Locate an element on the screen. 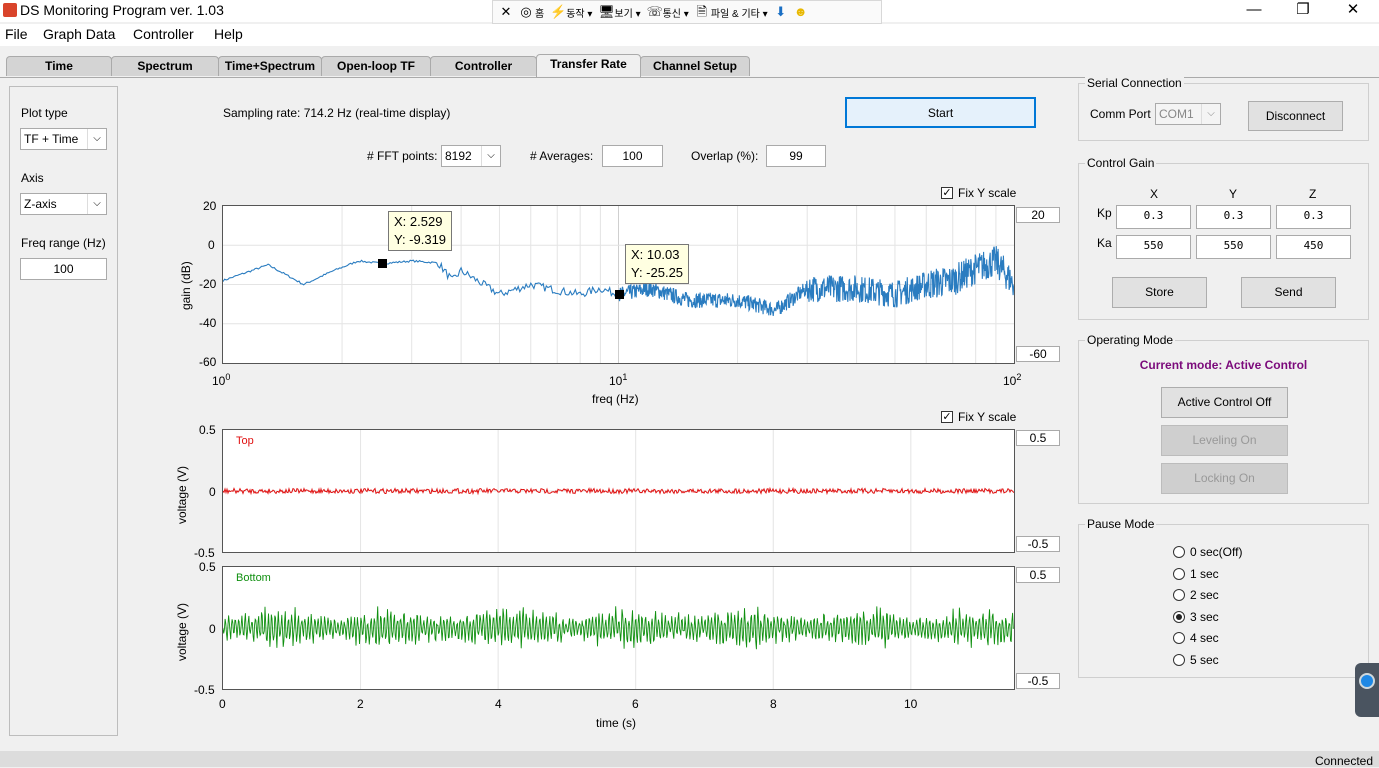  bottom-plot-title: Bottom is located at coordinates (253, 578).